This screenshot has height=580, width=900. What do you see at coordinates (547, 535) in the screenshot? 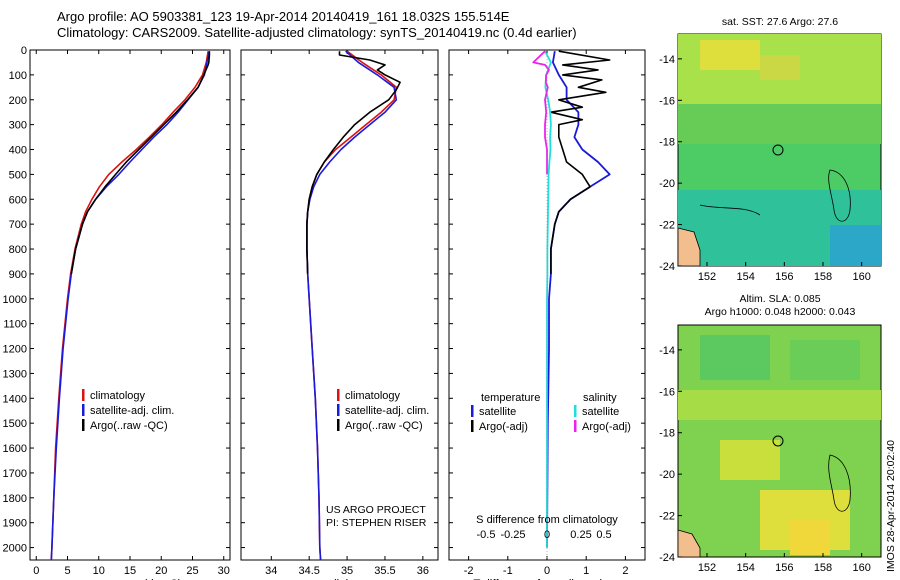
I see `top-tick-label: 0` at bounding box center [547, 535].